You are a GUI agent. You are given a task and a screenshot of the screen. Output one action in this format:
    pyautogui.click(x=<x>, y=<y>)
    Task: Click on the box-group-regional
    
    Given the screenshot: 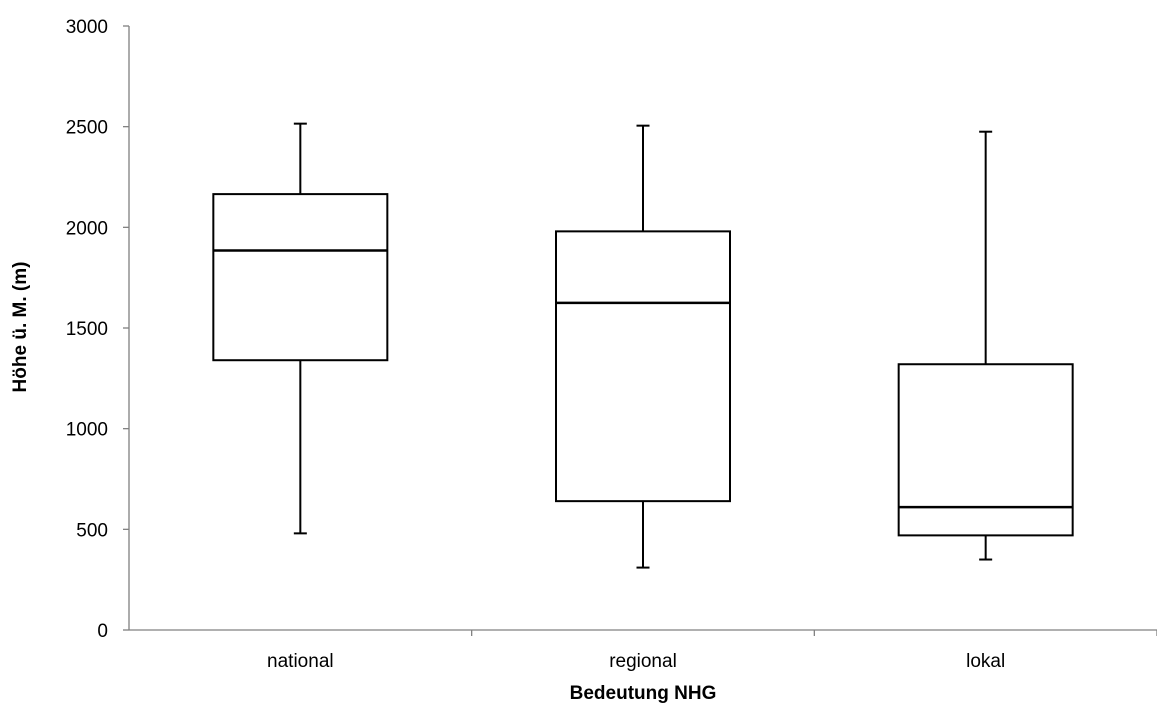 What is the action you would take?
    pyautogui.click(x=643, y=346)
    